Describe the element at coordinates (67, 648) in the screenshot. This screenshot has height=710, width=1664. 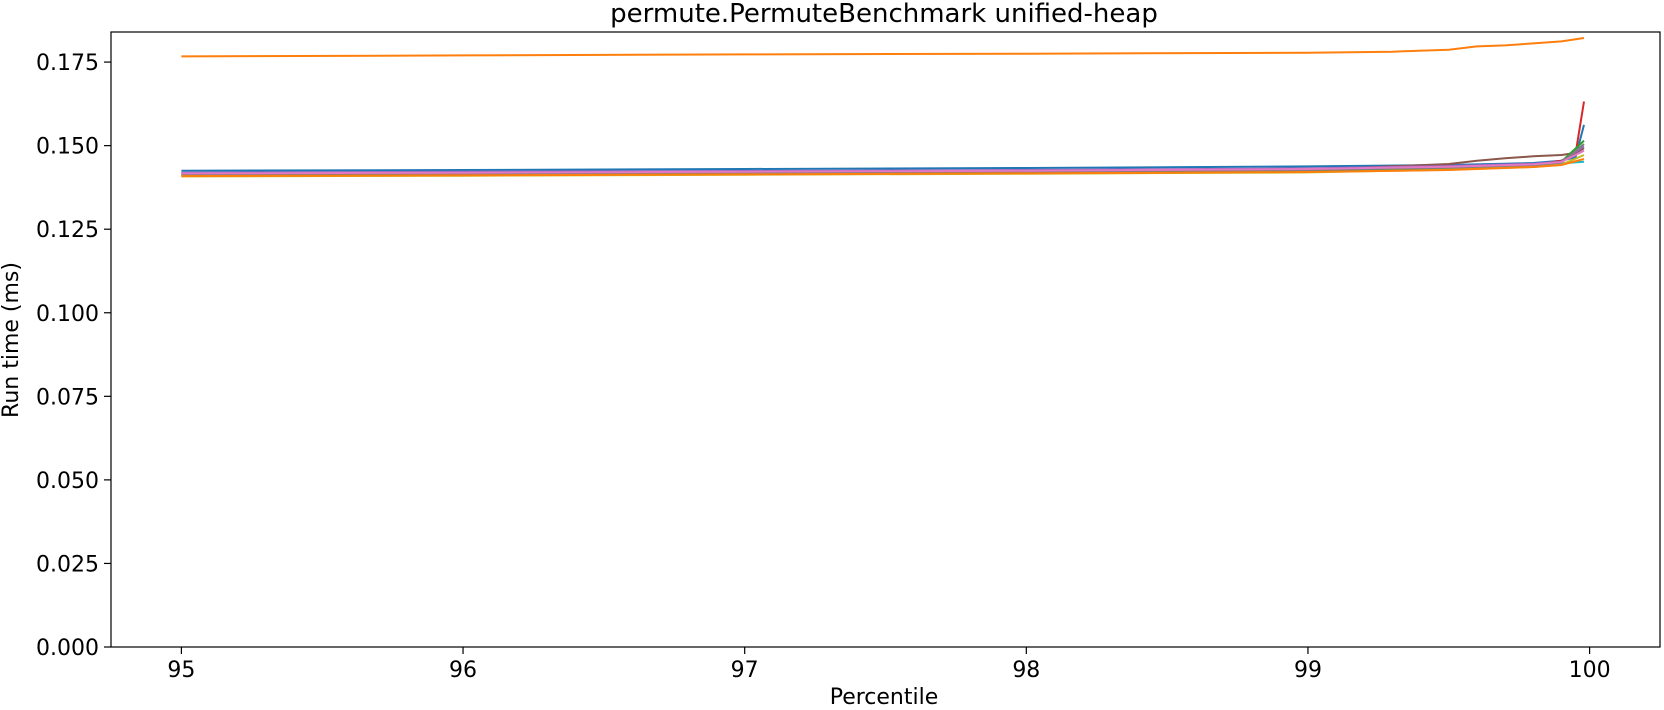
I see `y-tick-label: 0.000` at that location.